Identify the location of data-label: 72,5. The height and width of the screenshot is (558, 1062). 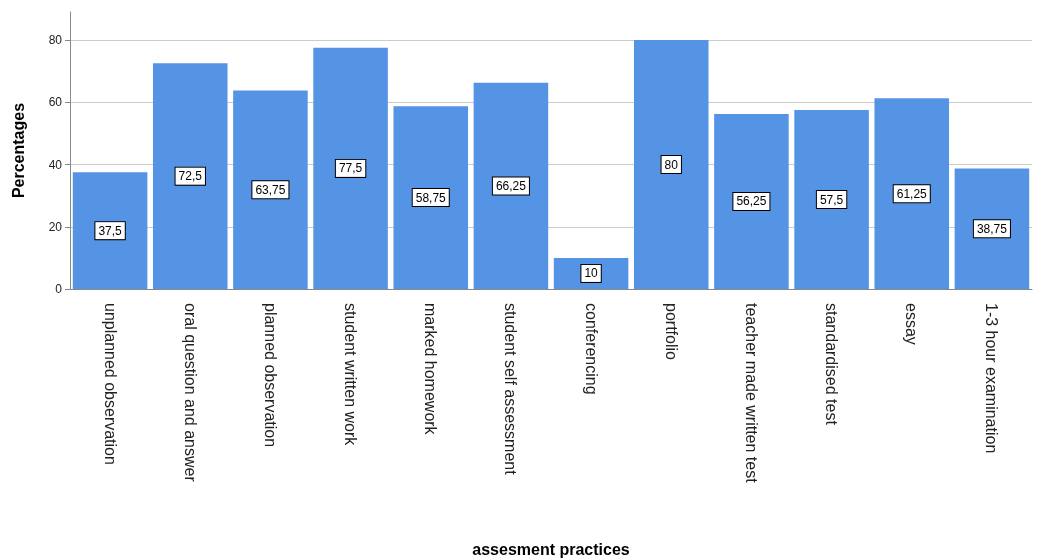
(190, 176).